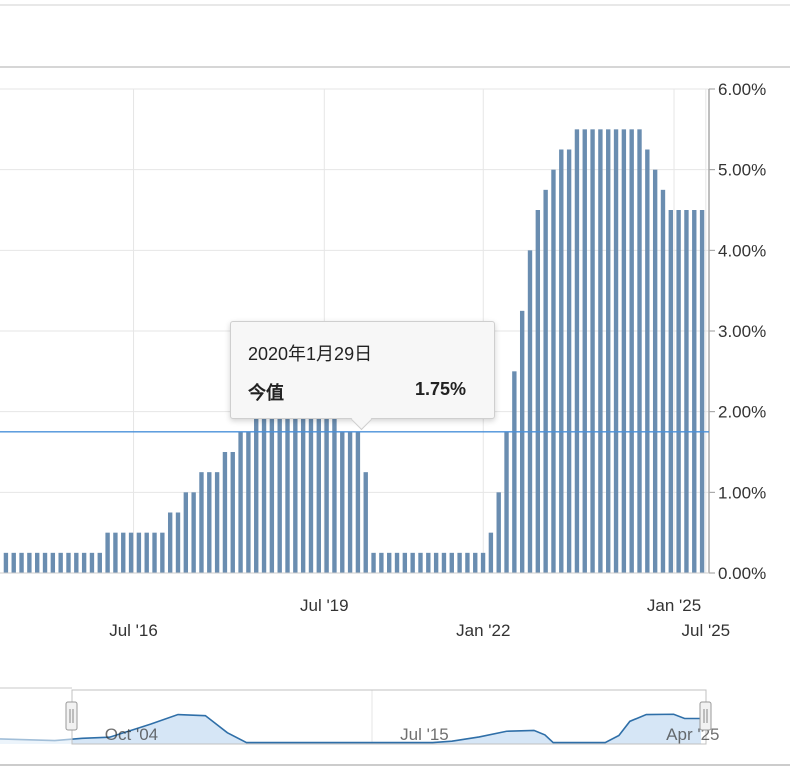 The height and width of the screenshot is (782, 790). What do you see at coordinates (742, 573) in the screenshot?
I see `y-tick-label: 0.00%` at bounding box center [742, 573].